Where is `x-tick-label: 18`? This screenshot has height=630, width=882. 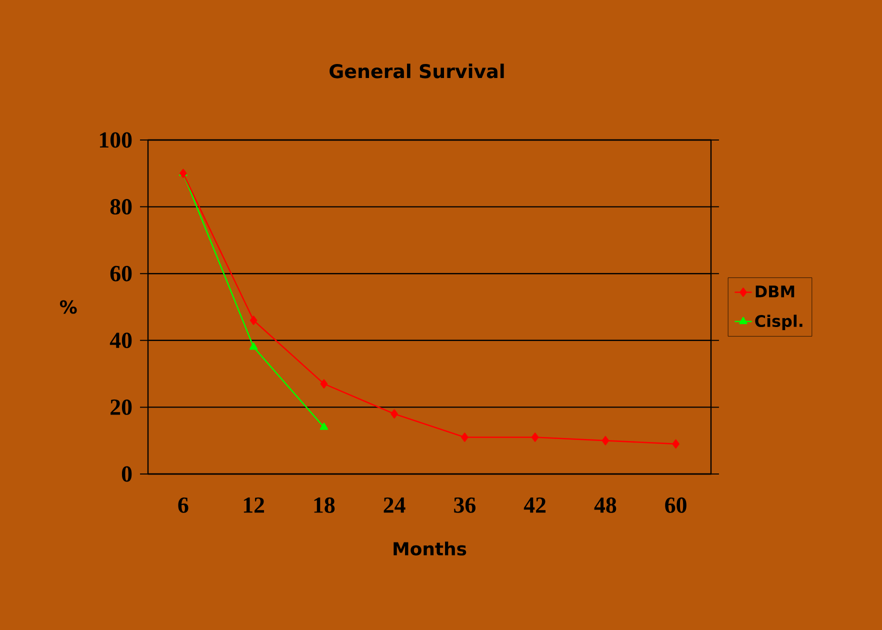
x-tick-label: 18 is located at coordinates (324, 505).